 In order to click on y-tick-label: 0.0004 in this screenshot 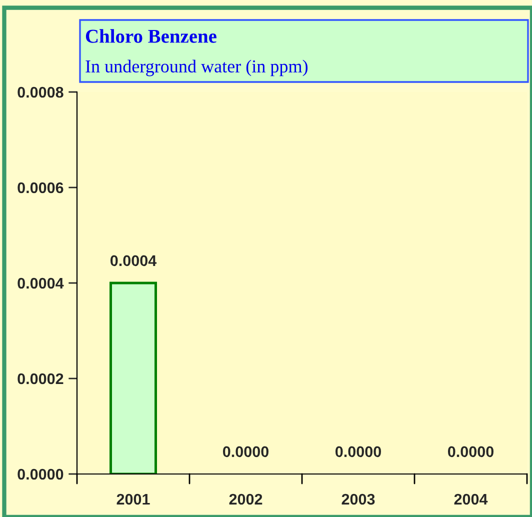, I will do `click(41, 283)`.